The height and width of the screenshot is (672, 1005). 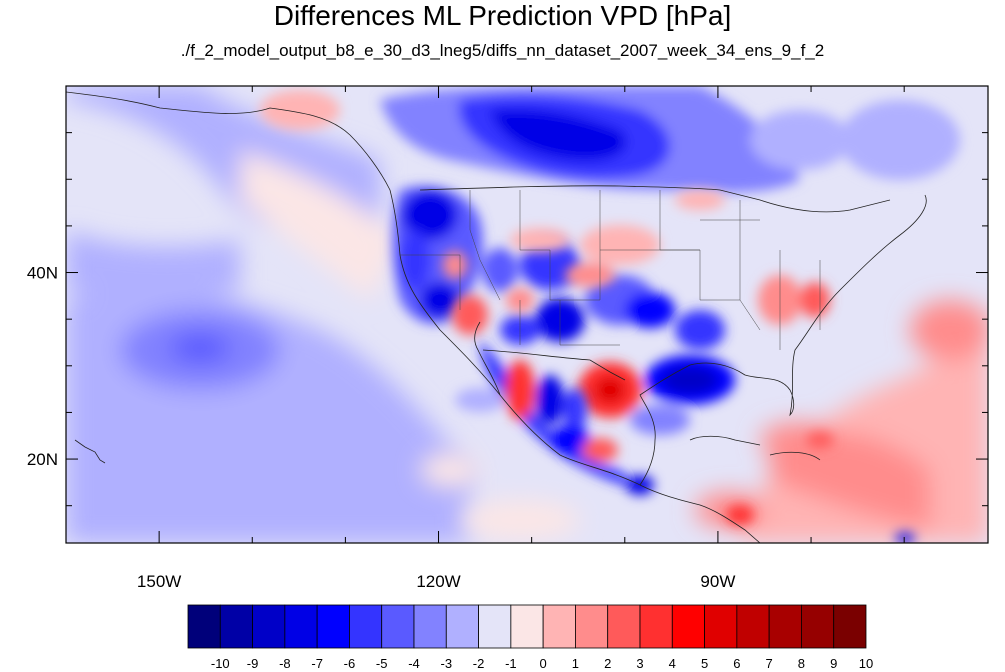 I want to click on colorbar-label: -9, so click(x=253, y=663).